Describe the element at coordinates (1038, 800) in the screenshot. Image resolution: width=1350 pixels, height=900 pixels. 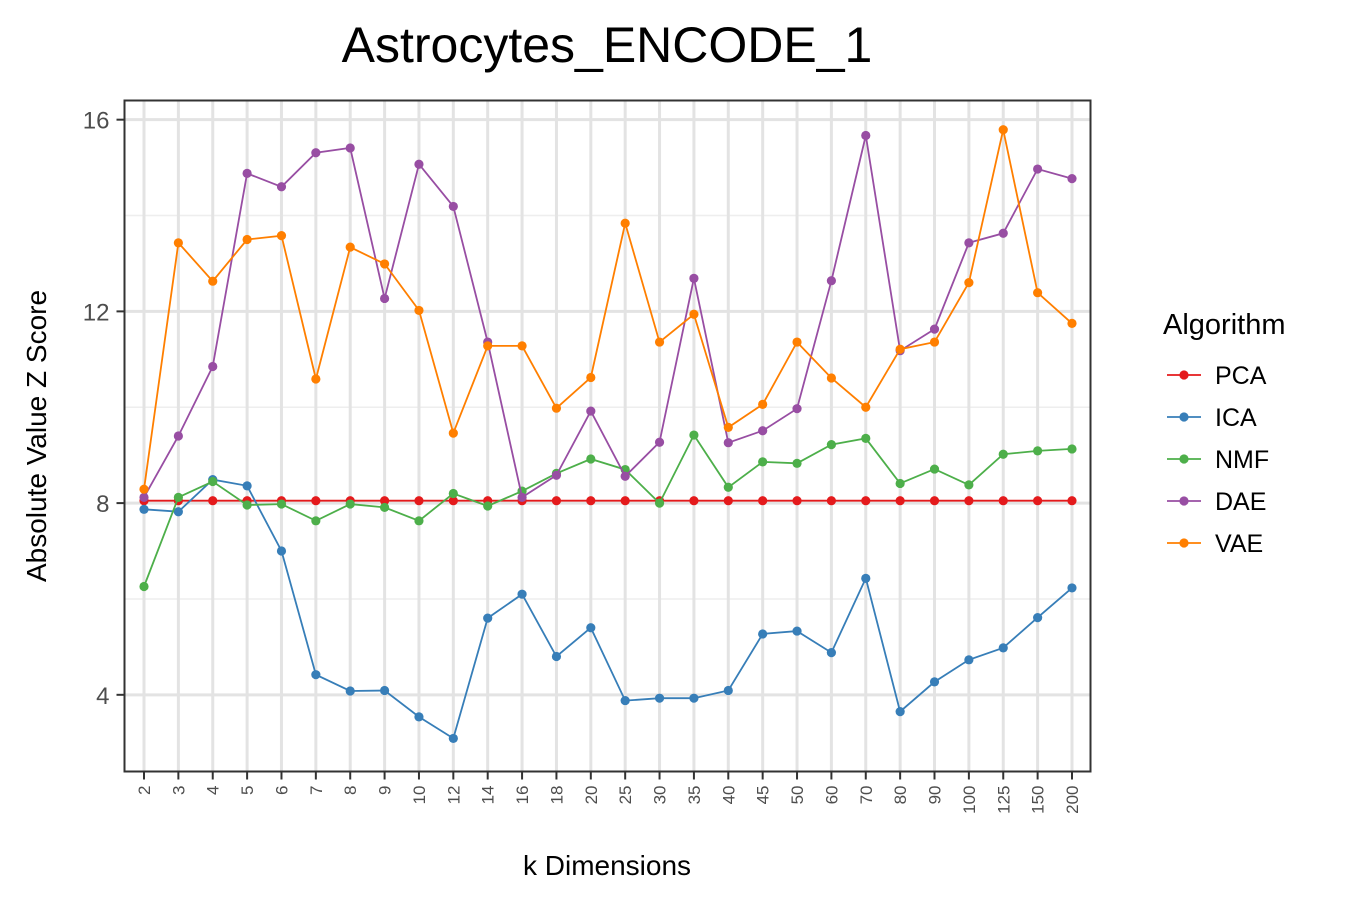
I see `x-tick-label: 150` at that location.